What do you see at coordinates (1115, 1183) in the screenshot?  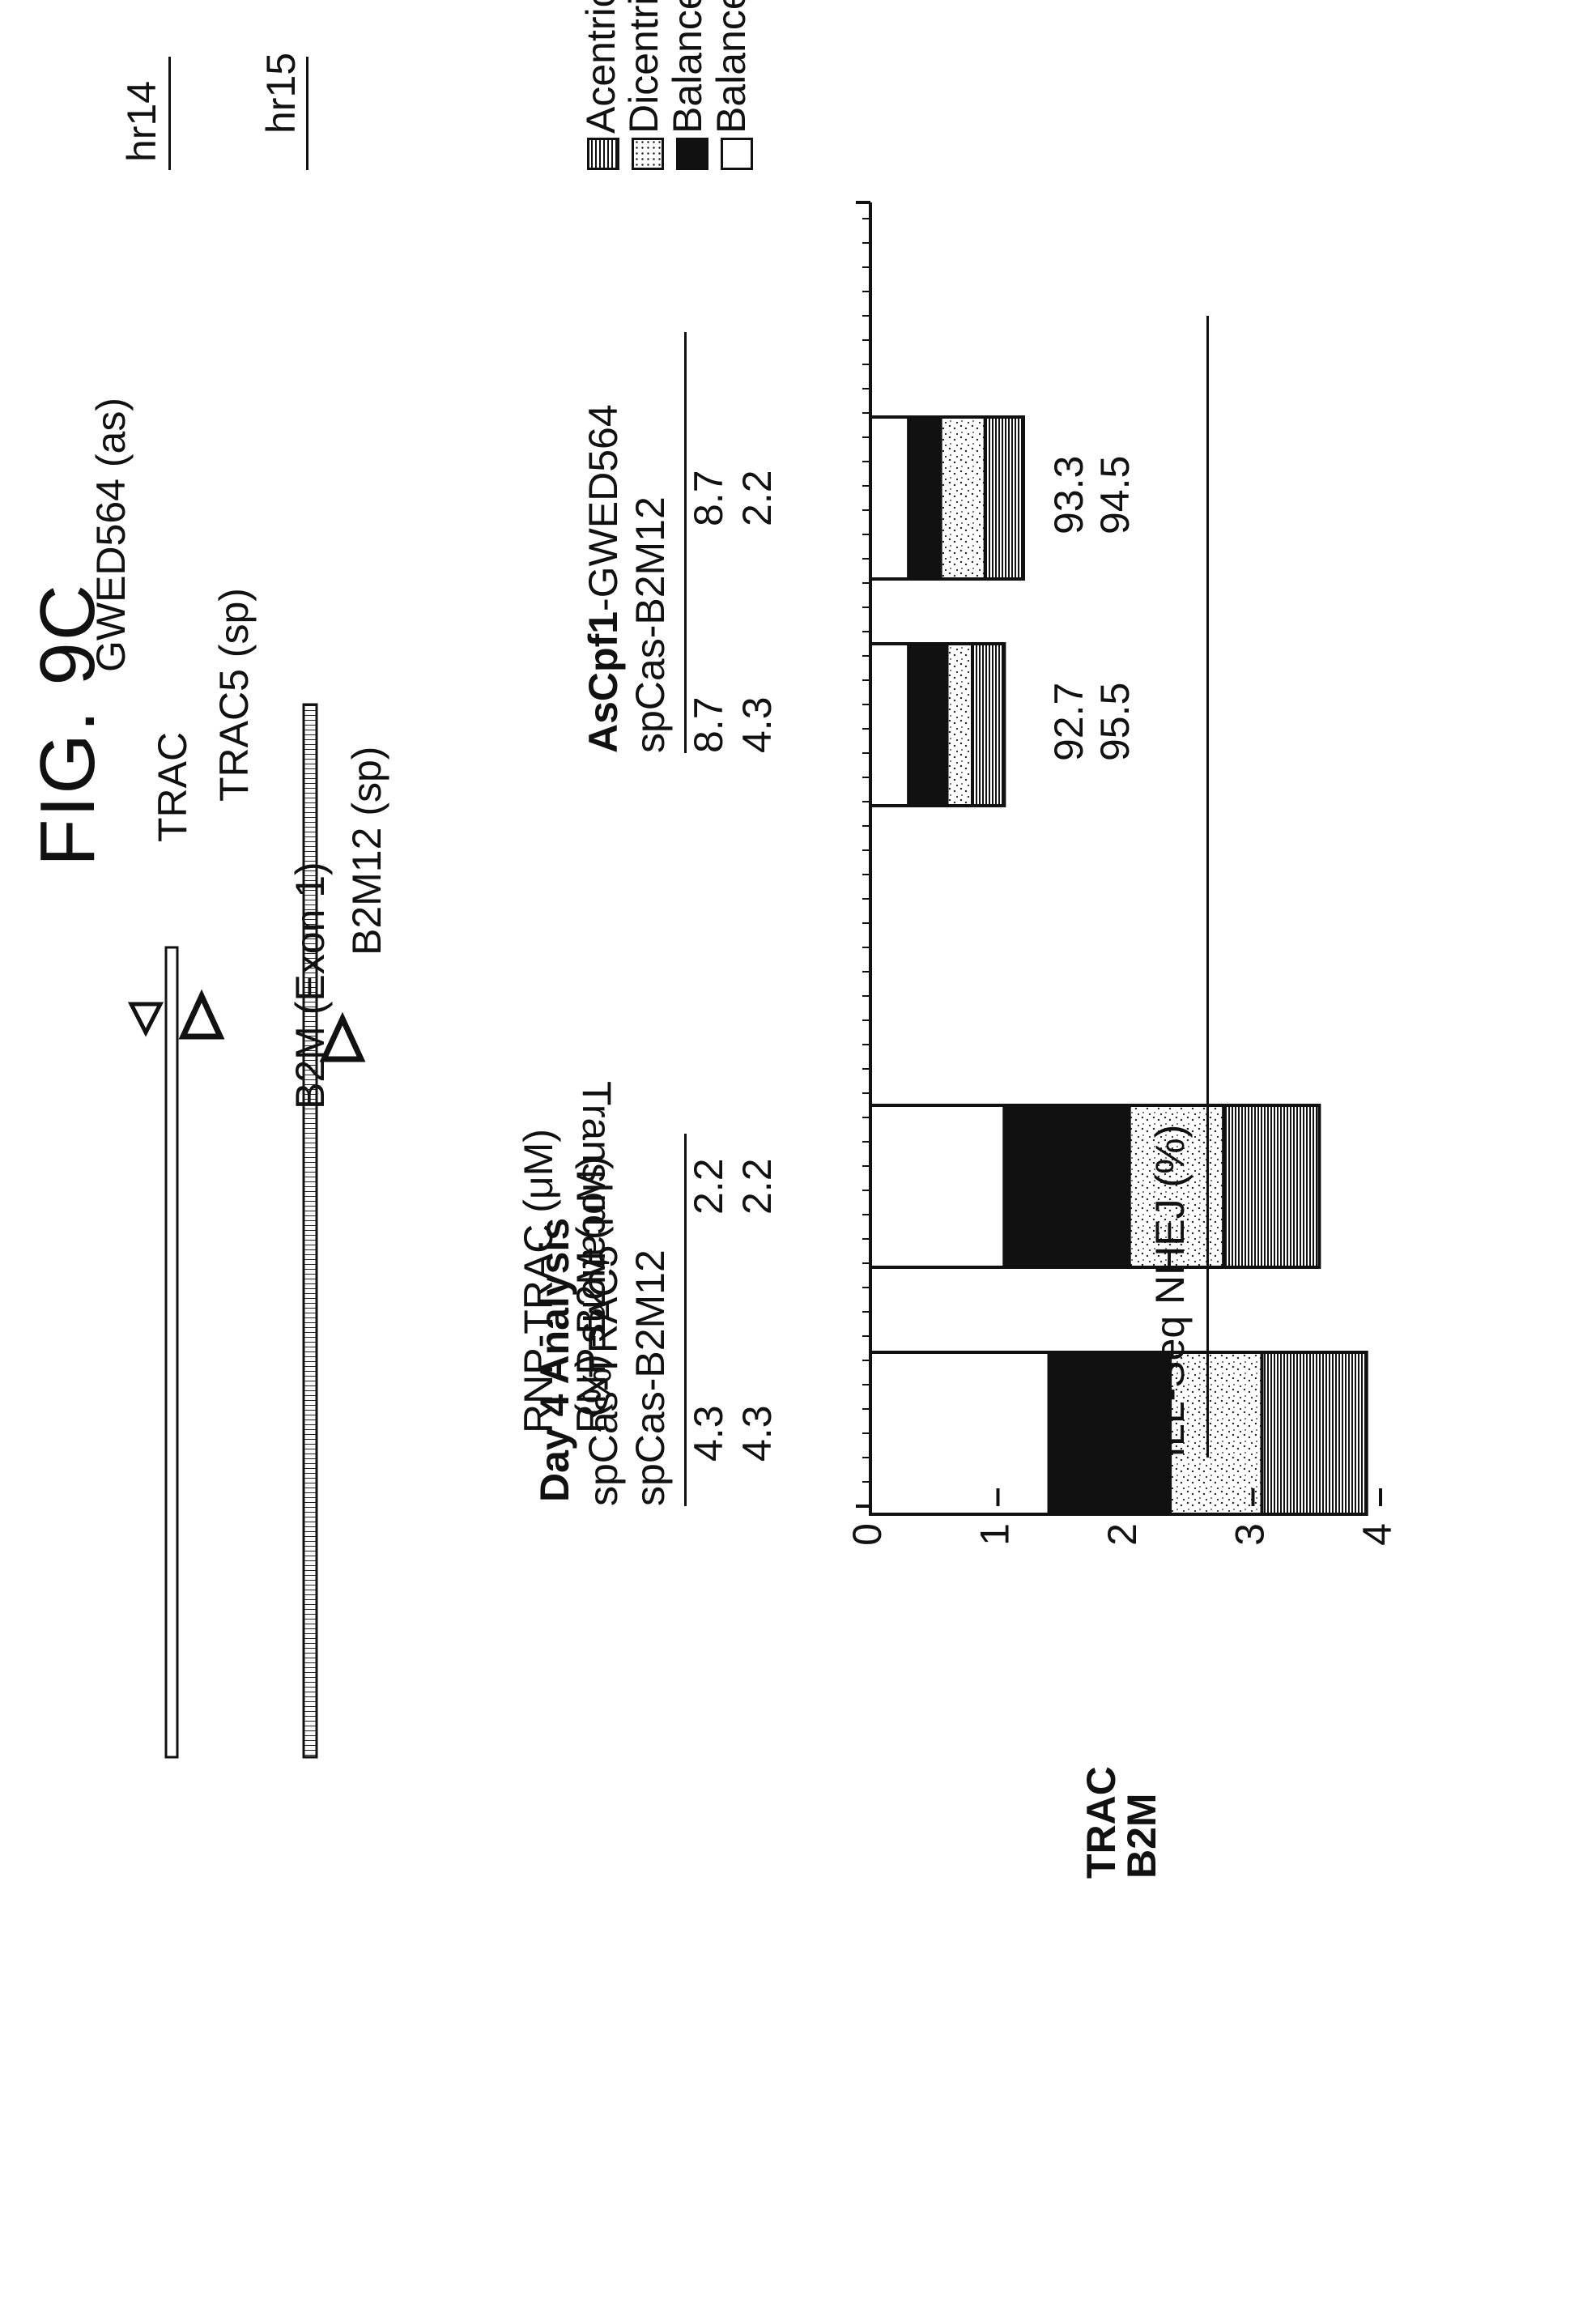 I see `nhej-b2m-value-2: 89.4` at bounding box center [1115, 1183].